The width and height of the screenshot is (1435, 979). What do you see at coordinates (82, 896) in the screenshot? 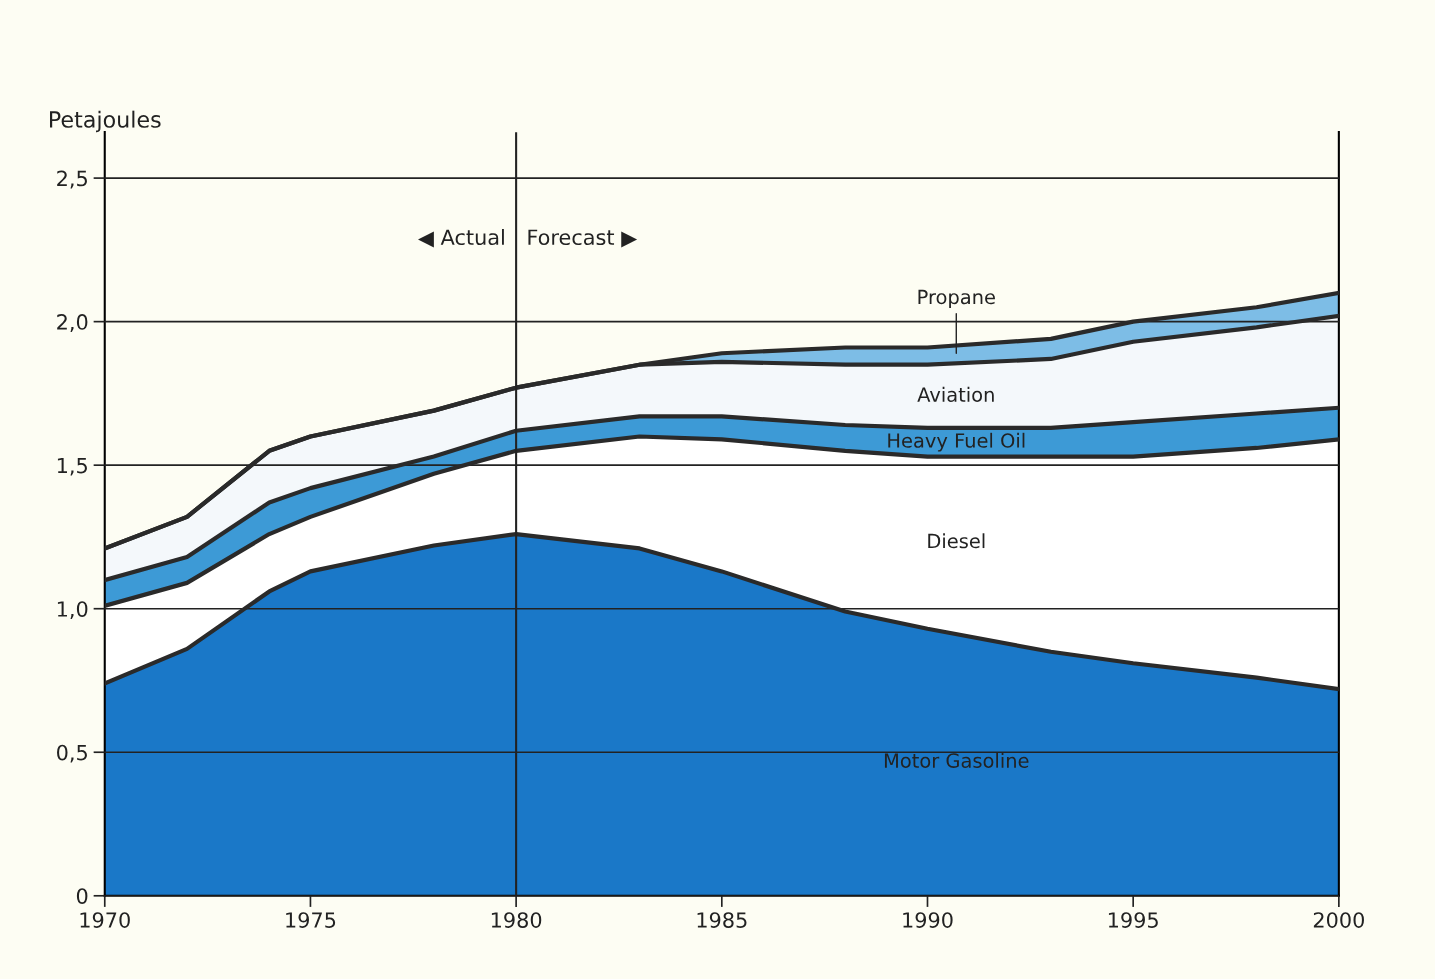
I see `y-tick-label: 0` at bounding box center [82, 896].